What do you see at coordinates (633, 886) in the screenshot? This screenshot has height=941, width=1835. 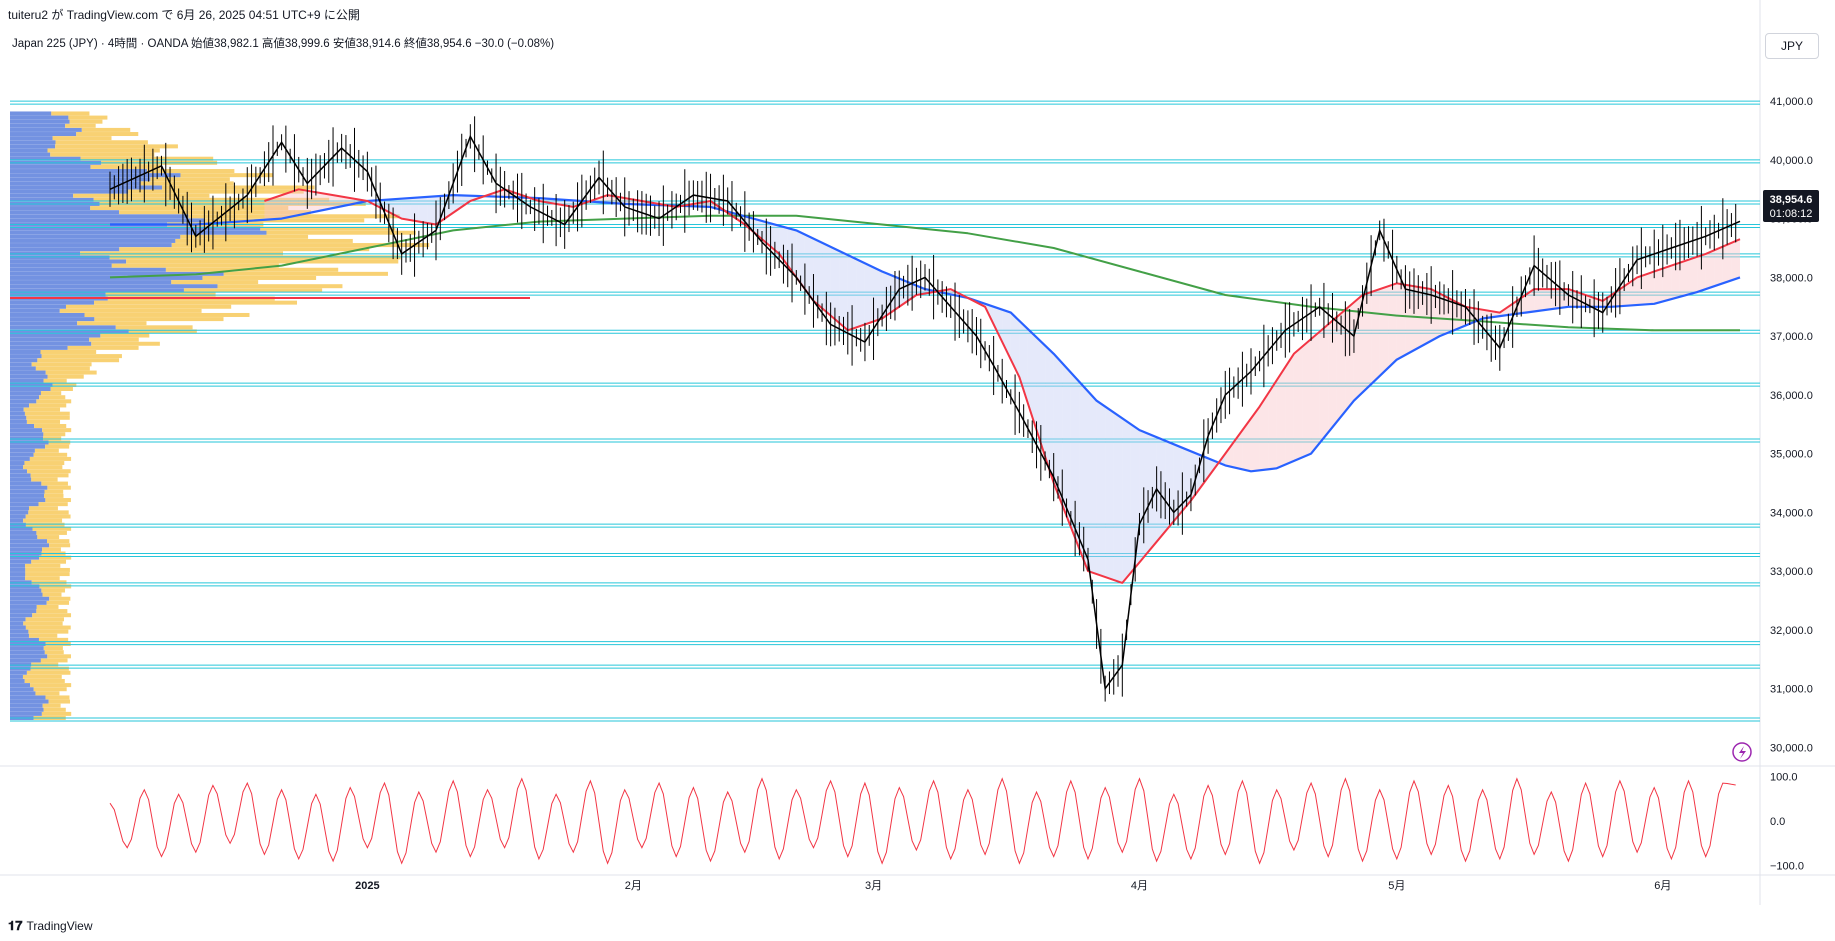 I see `time-tick-label: 2月` at bounding box center [633, 886].